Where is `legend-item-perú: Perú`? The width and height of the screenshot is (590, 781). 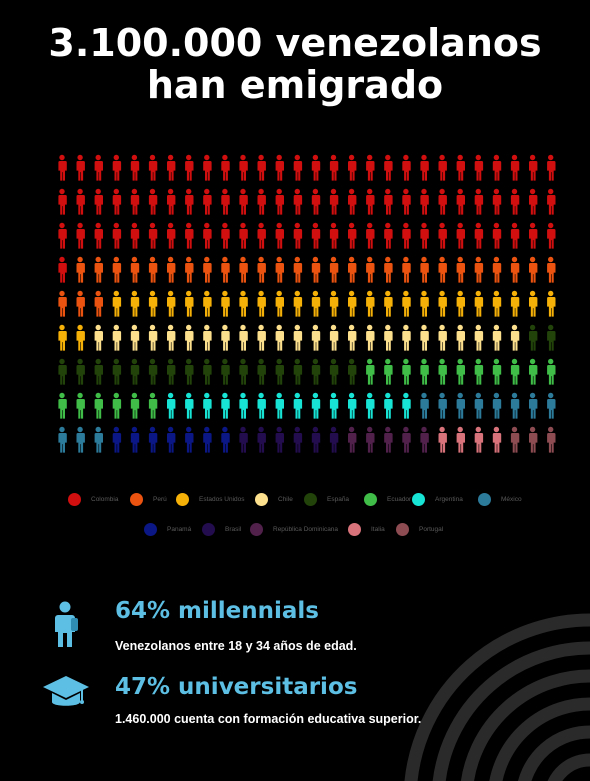 legend-item-perú: Perú is located at coordinates (148, 499).